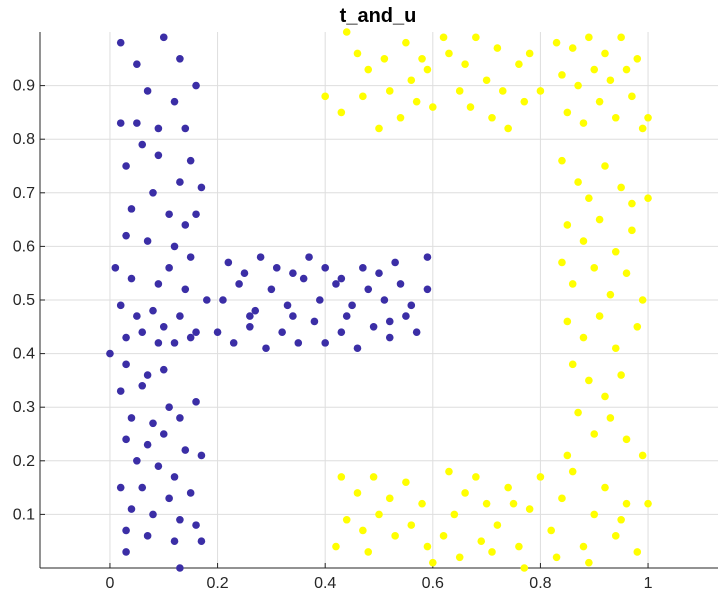 The width and height of the screenshot is (721, 607). I want to click on y-tick-label: 0.5, so click(24, 300).